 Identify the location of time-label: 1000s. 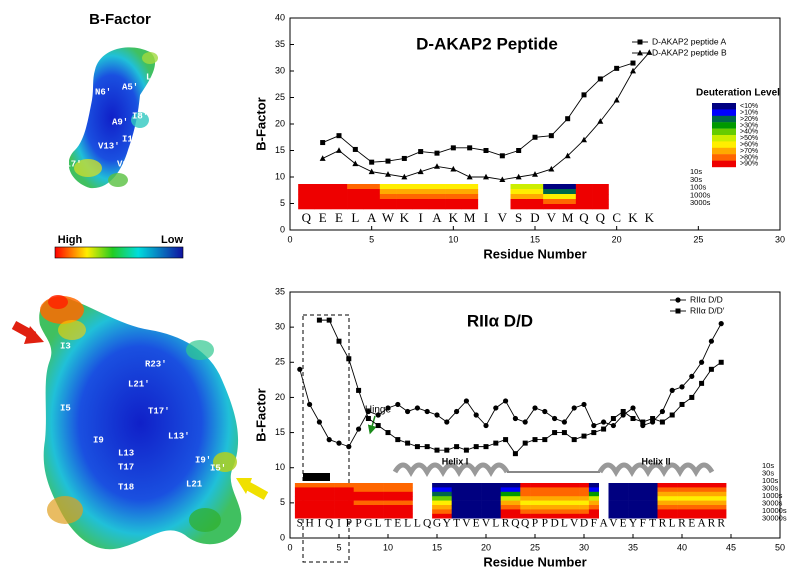
(700, 194).